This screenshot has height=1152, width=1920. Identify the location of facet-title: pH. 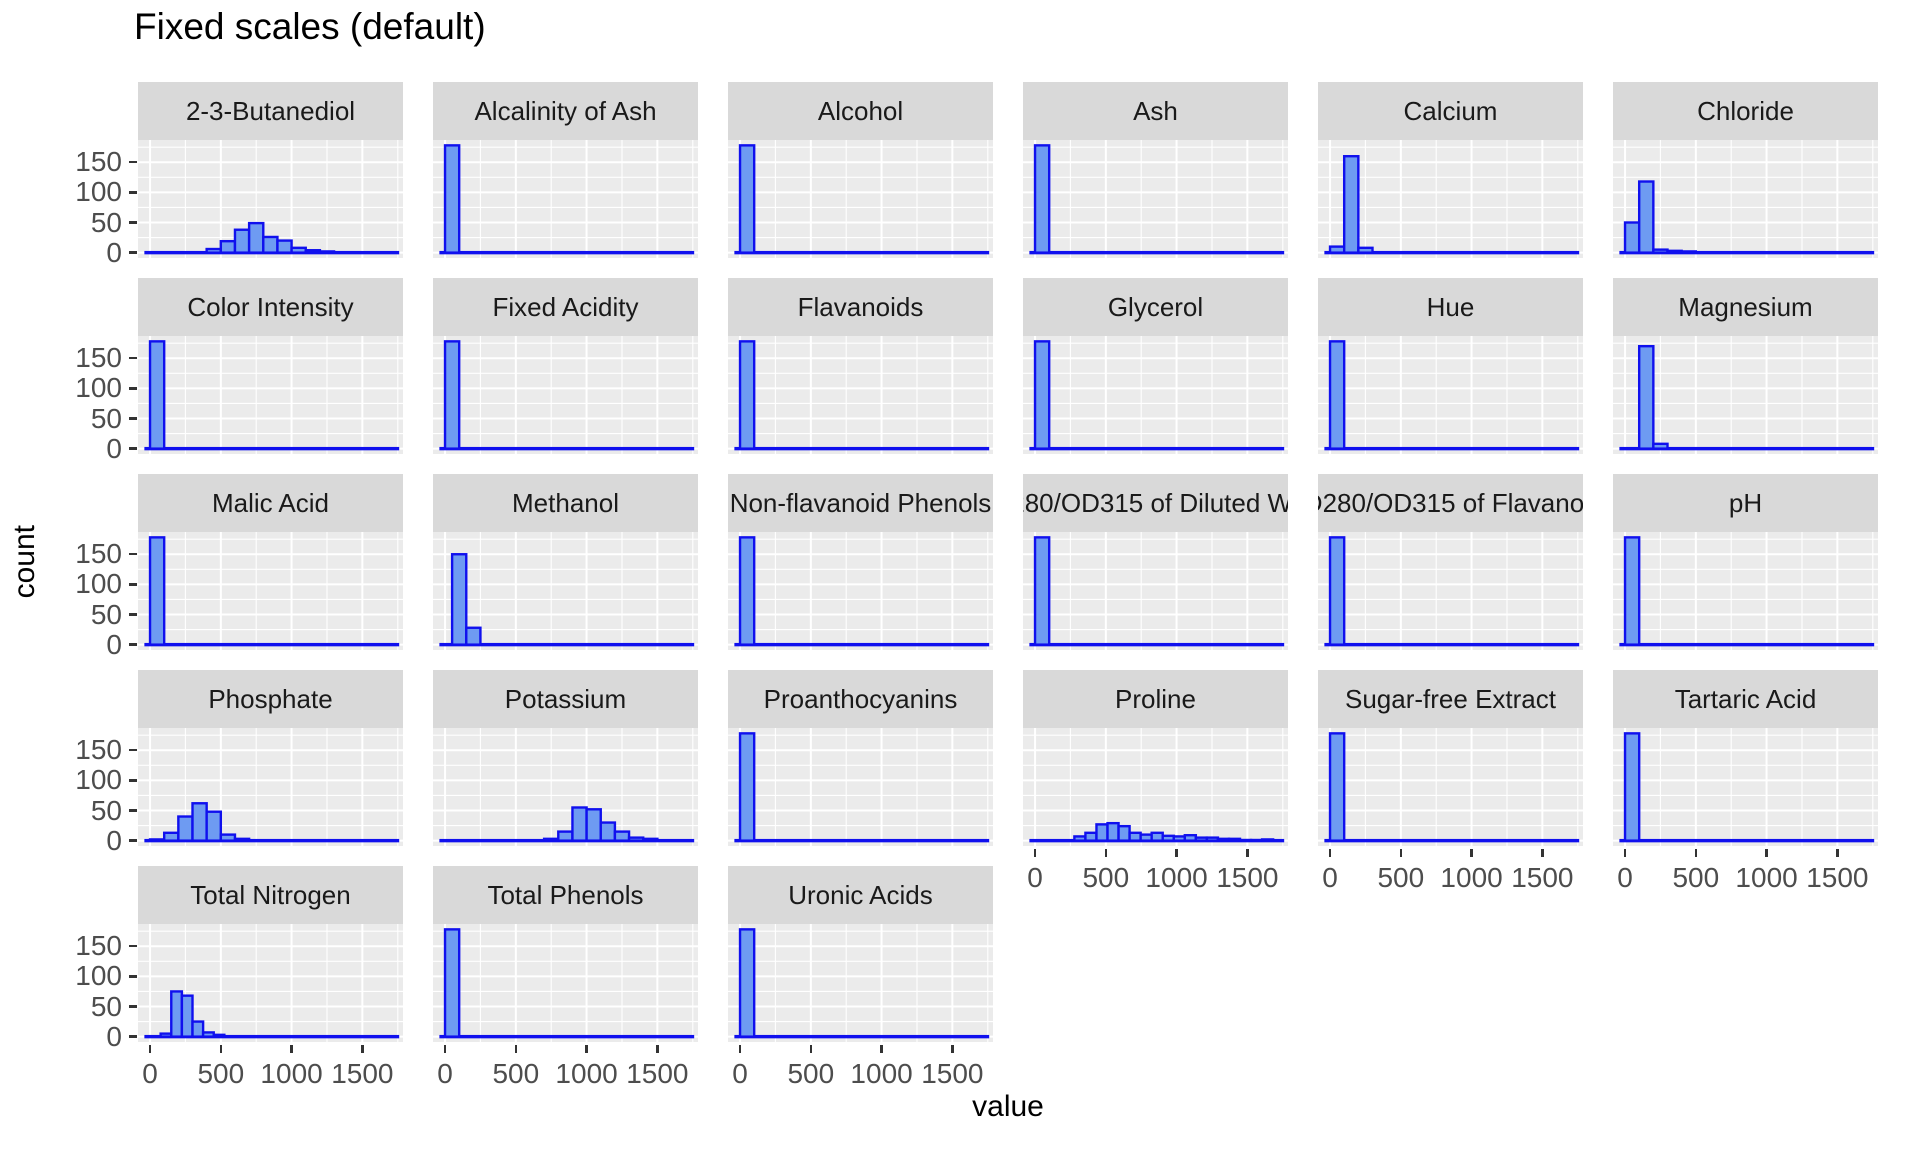
(1745, 502).